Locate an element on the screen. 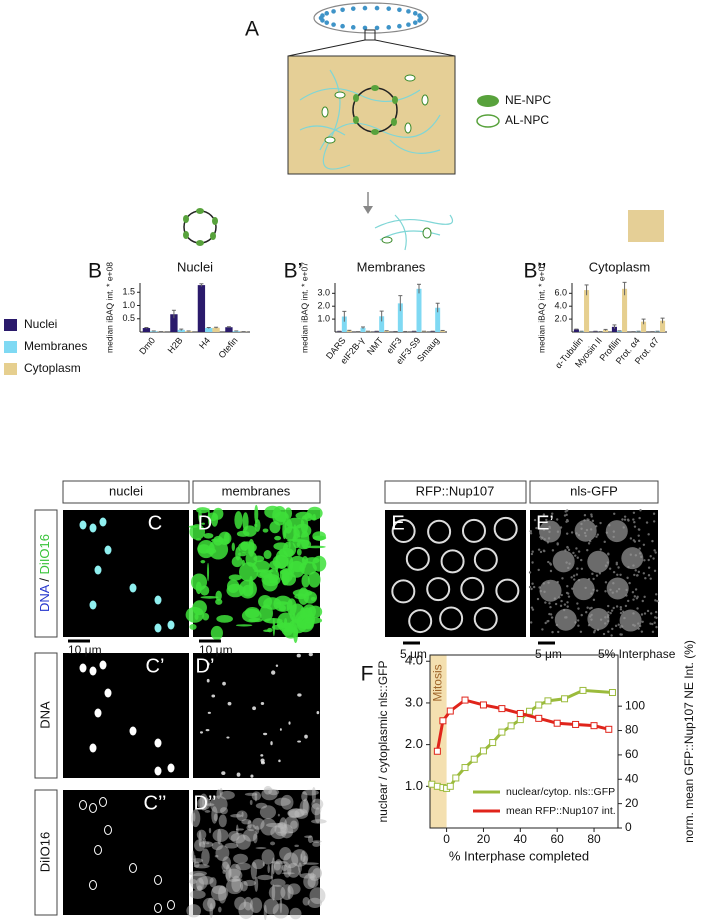 The width and height of the screenshot is (713, 920). cell-section is located at coordinates (371, 115).